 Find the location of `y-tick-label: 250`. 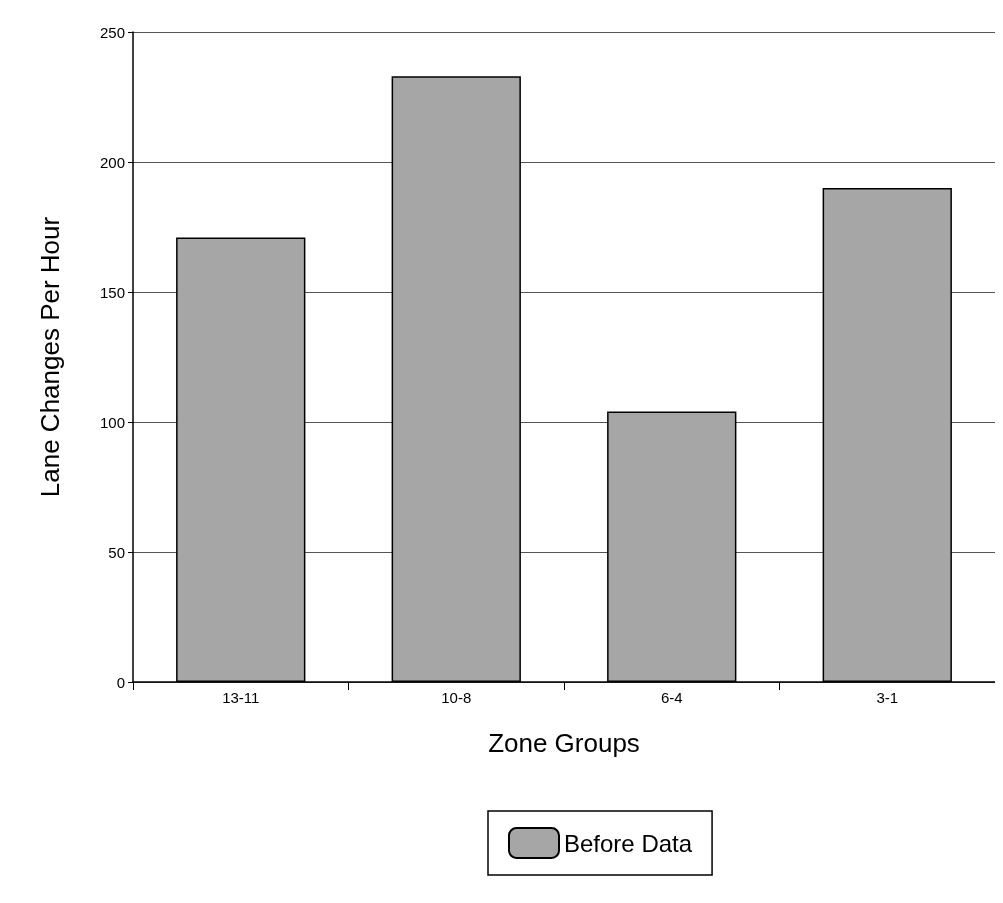

y-tick-label: 250 is located at coordinates (112, 32).